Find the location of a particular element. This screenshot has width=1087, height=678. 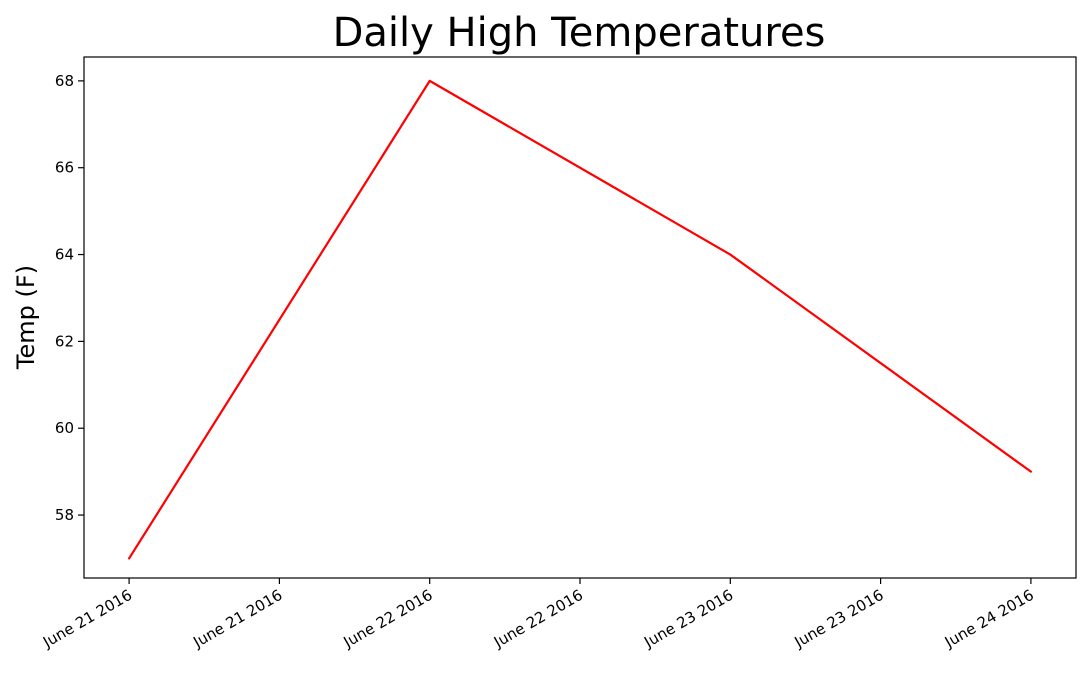

y-tick-label: 58 is located at coordinates (64, 515).